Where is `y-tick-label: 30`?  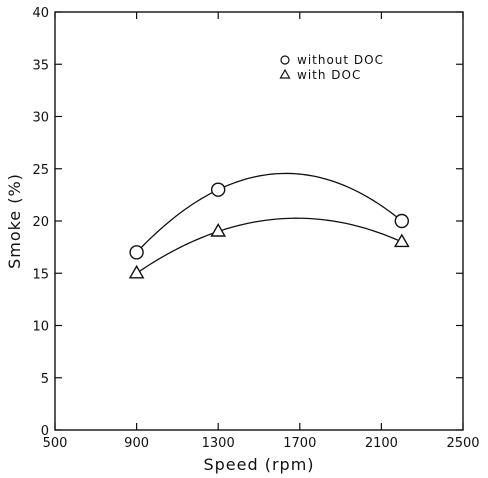
y-tick-label: 30 is located at coordinates (40, 118).